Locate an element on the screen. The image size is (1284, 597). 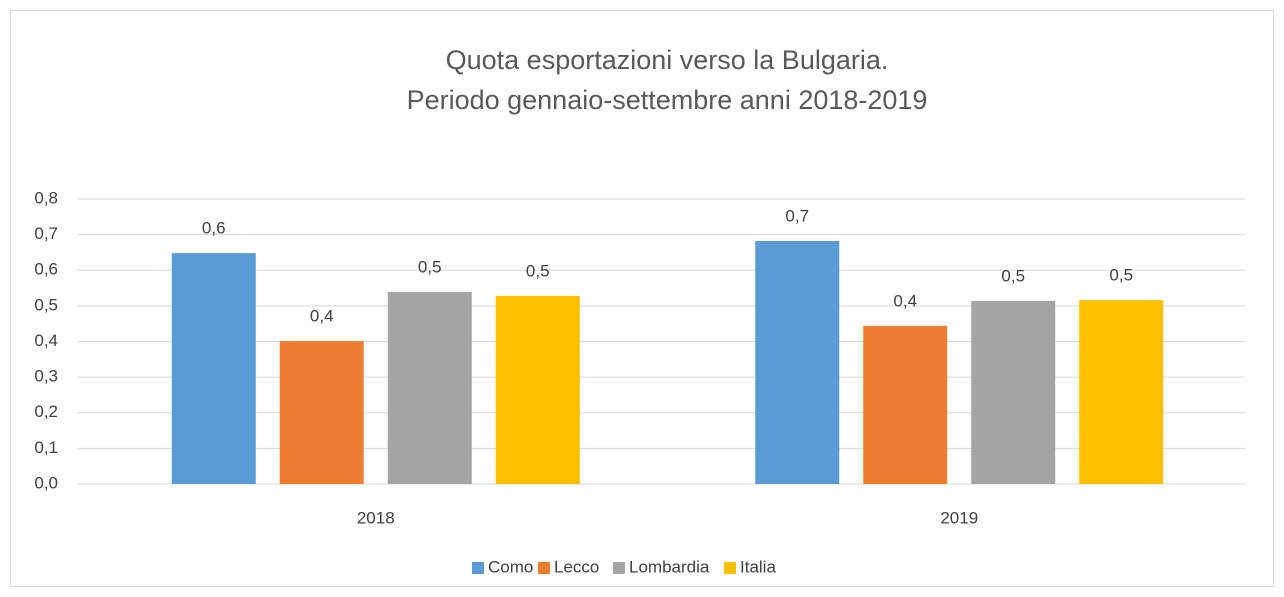
y-tick-label: 0,7 is located at coordinates (46, 233).